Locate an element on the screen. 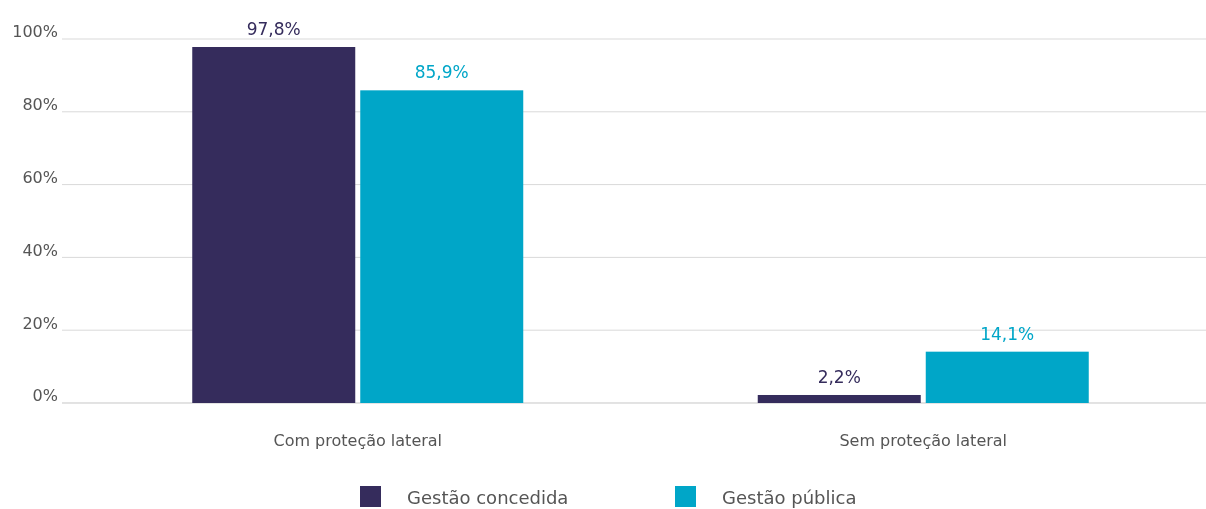  data-label: 85,9% is located at coordinates (441, 72).